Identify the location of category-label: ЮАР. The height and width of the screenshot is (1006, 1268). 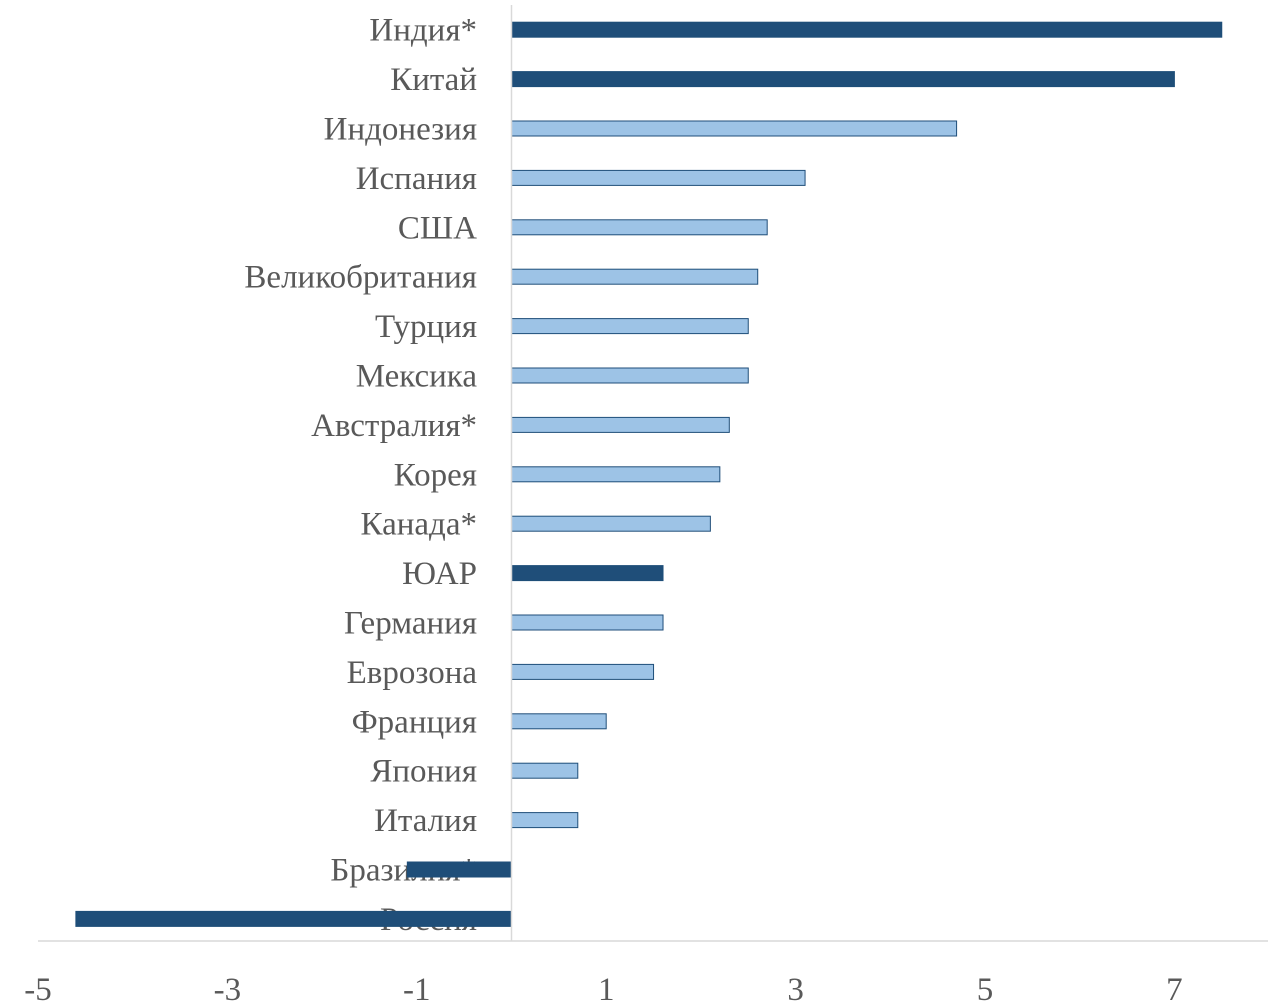
(439, 574).